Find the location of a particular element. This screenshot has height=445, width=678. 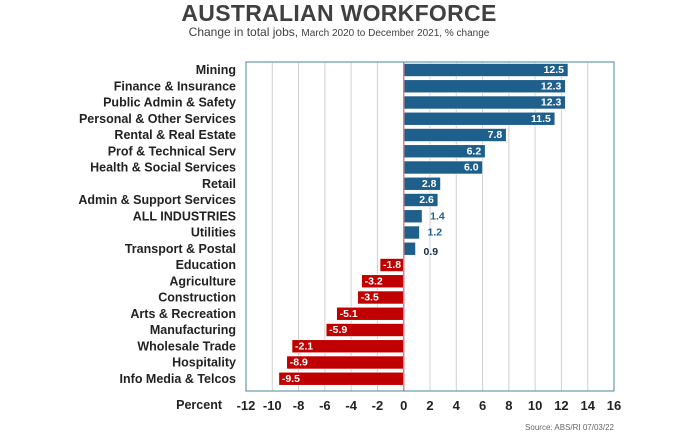

x-tick-label: 8 is located at coordinates (508, 405).